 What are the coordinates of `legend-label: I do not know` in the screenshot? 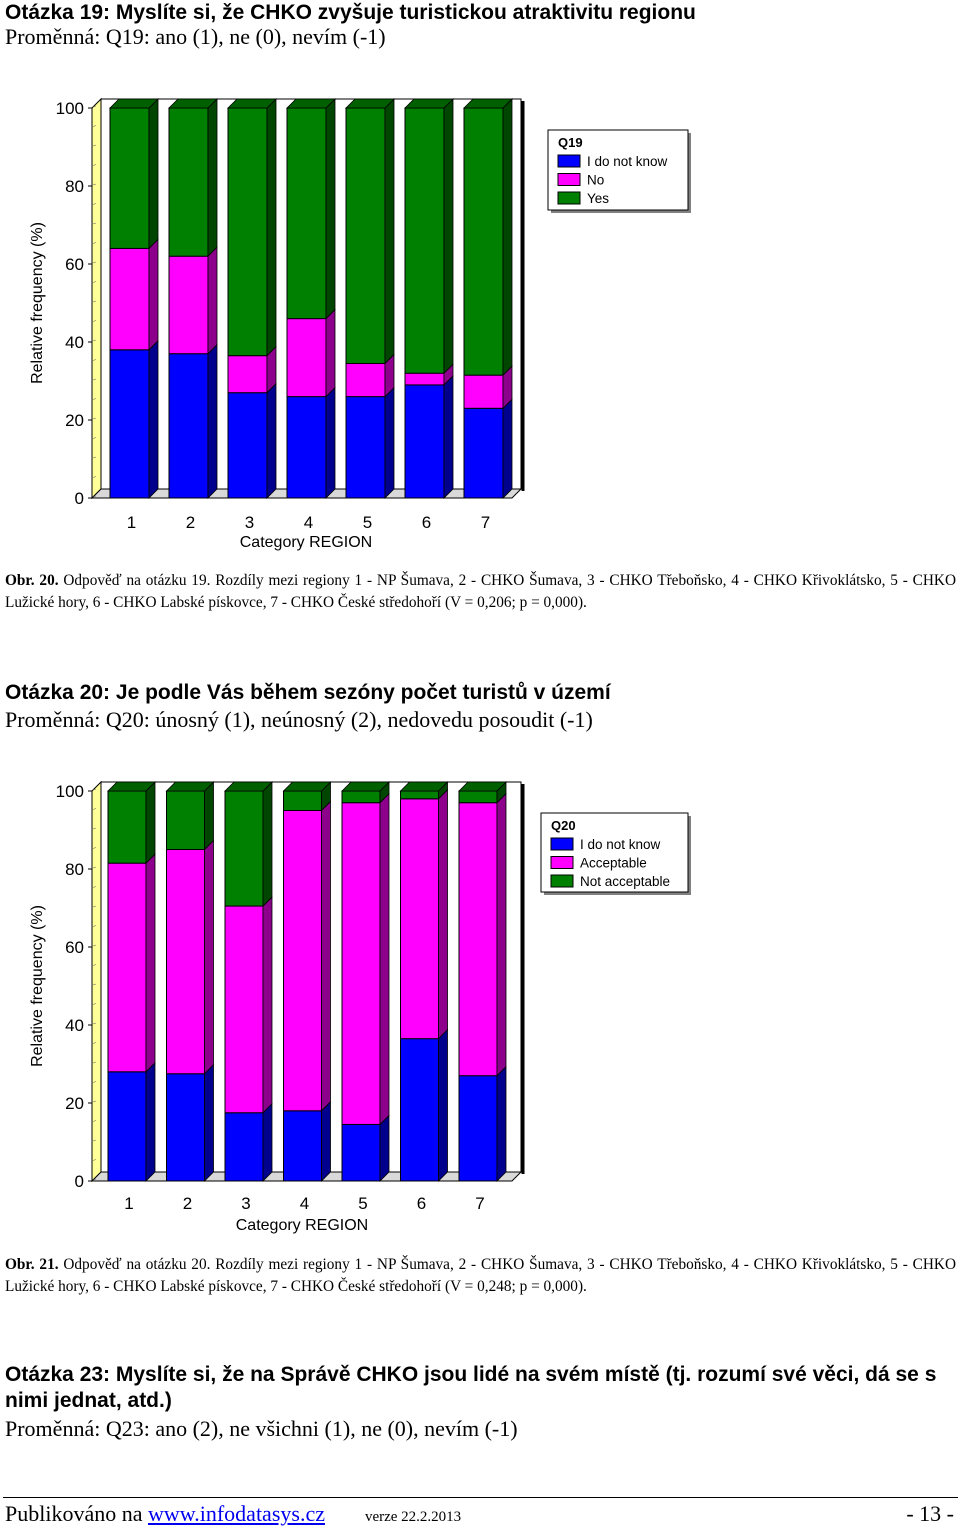 It's located at (620, 844).